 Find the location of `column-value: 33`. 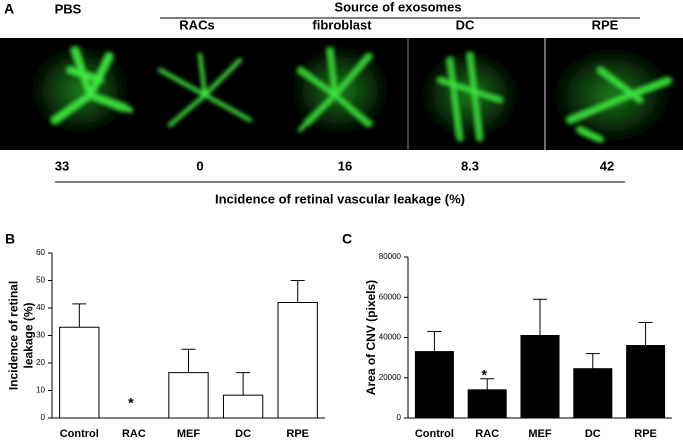

column-value: 33 is located at coordinates (62, 165).